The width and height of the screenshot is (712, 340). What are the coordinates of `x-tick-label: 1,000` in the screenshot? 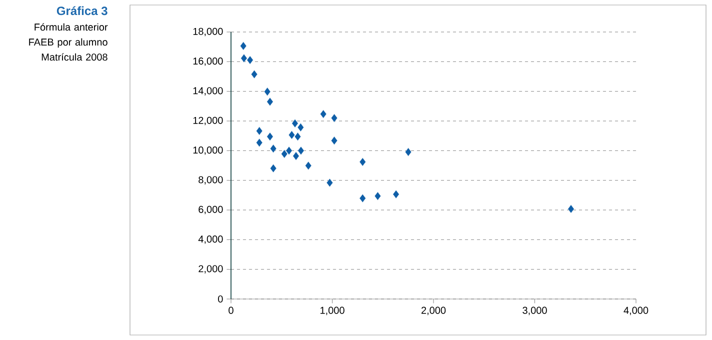 It's located at (332, 311).